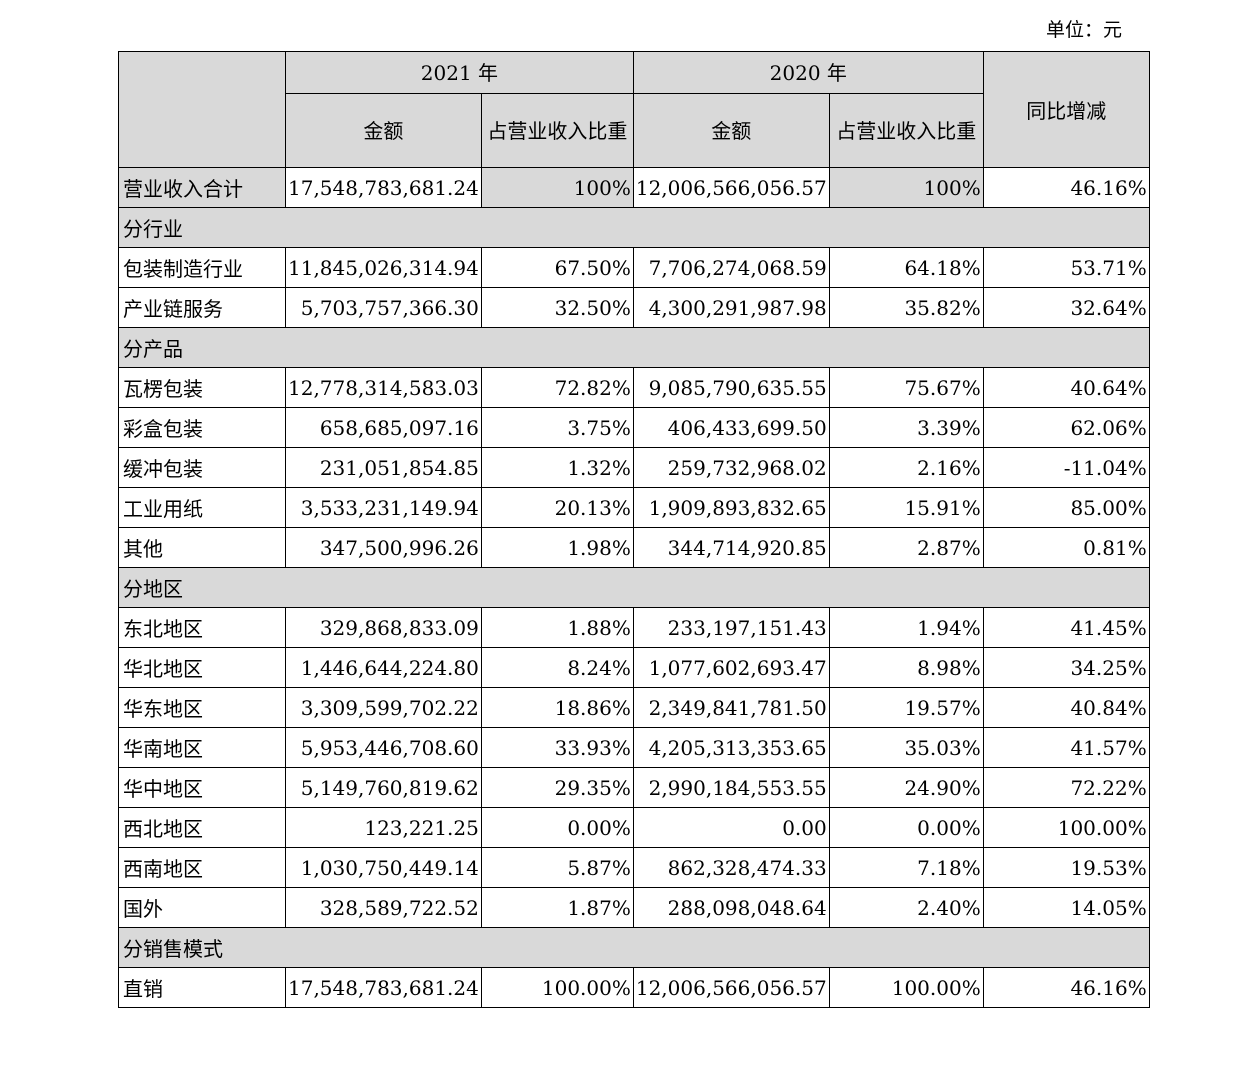 The height and width of the screenshot is (1070, 1240). What do you see at coordinates (906, 827) in the screenshot?
I see `ratio-2020-cell: 0.00%` at bounding box center [906, 827].